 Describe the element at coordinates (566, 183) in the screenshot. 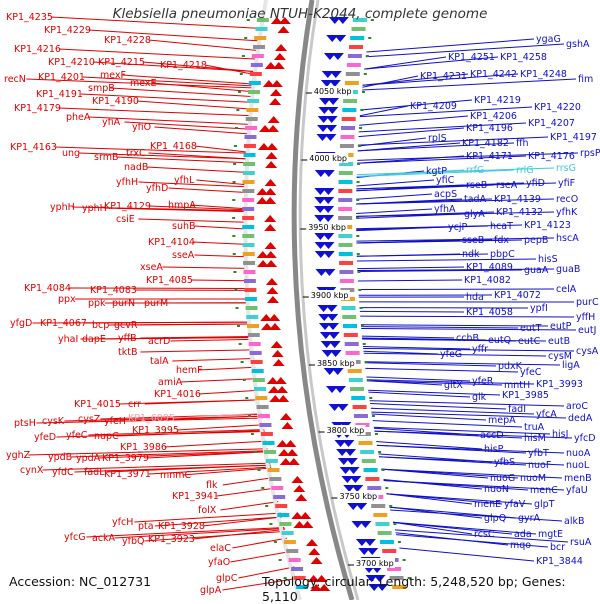

I see `gene-label: yfiF` at that location.